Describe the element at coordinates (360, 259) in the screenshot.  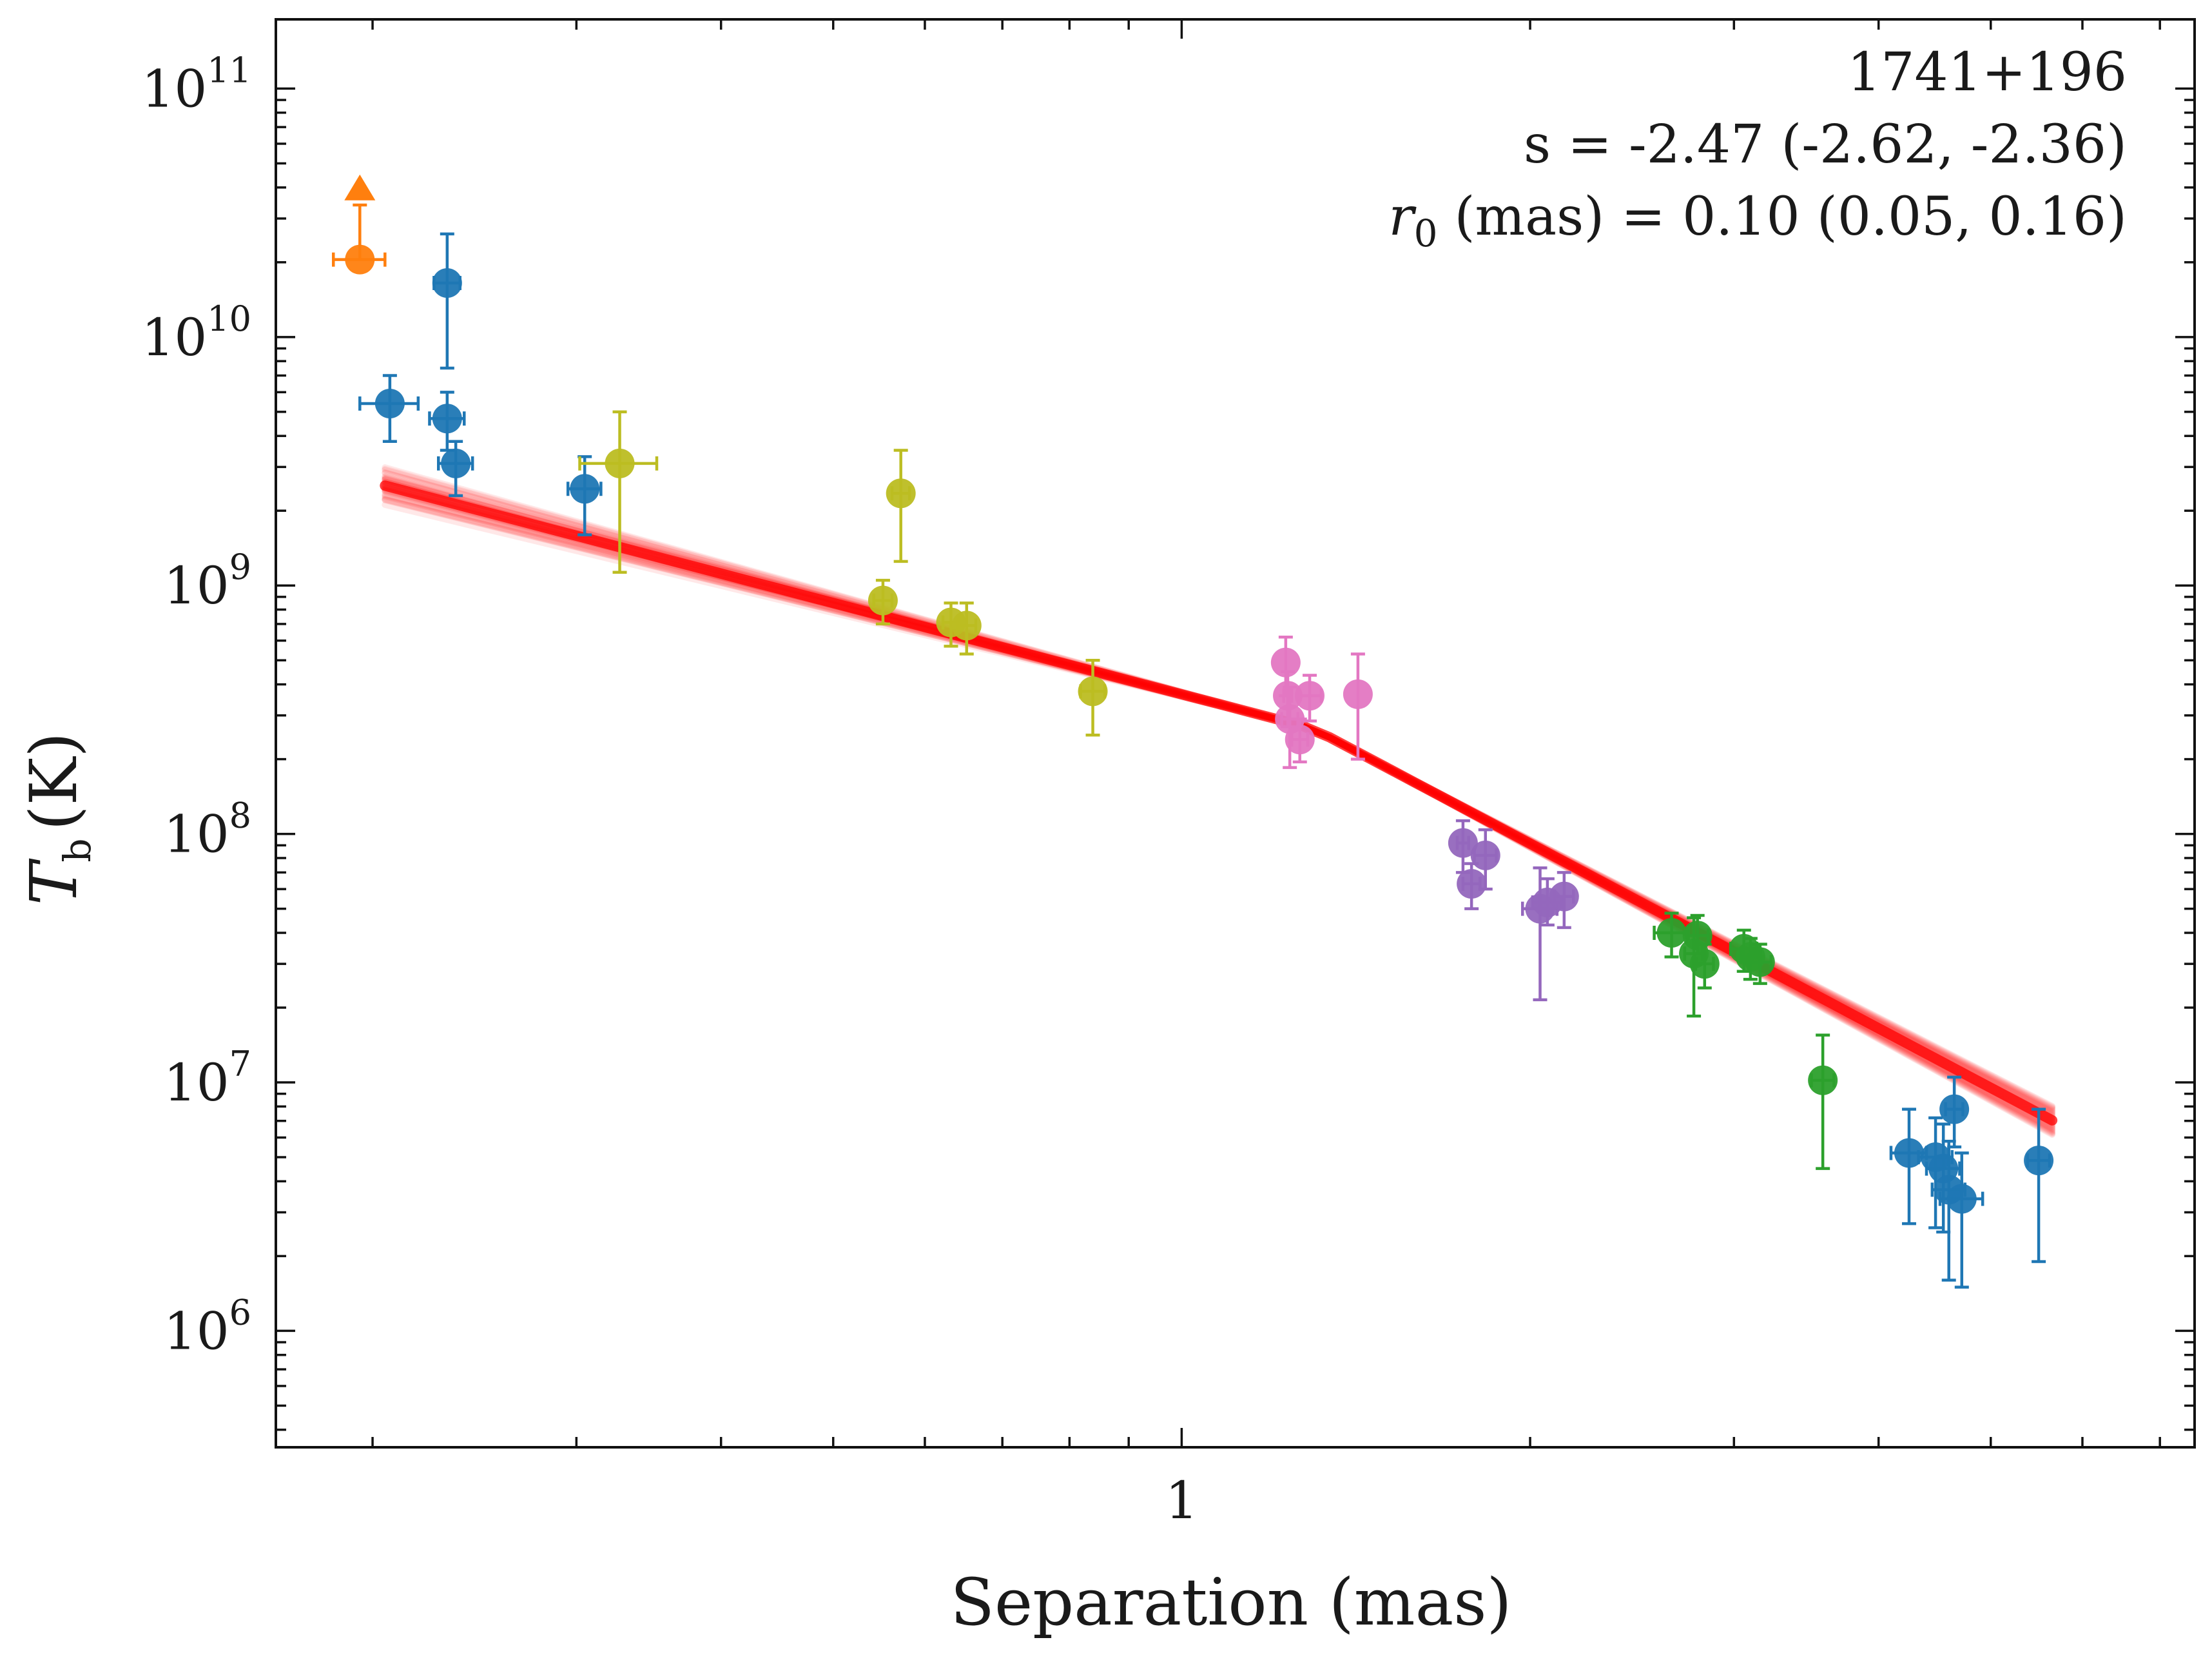
I see `data-point-s1-p0` at that location.